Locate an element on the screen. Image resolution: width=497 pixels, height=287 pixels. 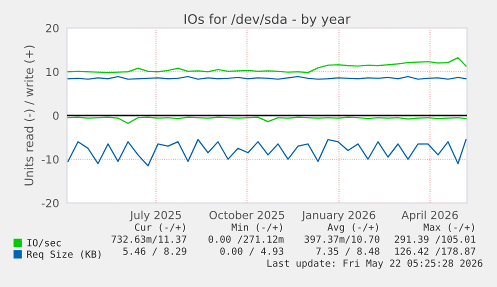
y-axis-title: Units read (-) / write (+) is located at coordinates (29, 116).